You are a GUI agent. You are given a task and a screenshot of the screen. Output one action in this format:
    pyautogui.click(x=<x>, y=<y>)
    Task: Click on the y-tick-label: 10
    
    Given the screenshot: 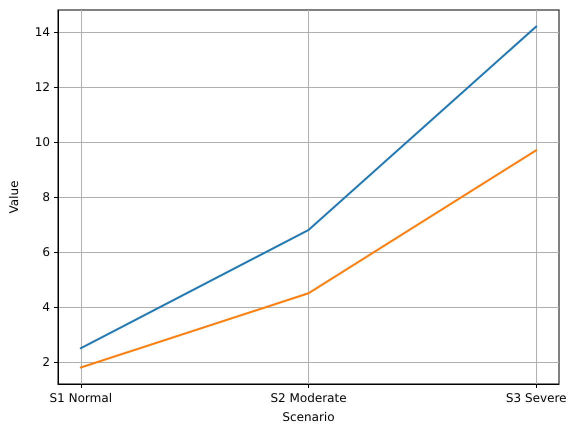 What is the action you would take?
    pyautogui.click(x=42, y=142)
    